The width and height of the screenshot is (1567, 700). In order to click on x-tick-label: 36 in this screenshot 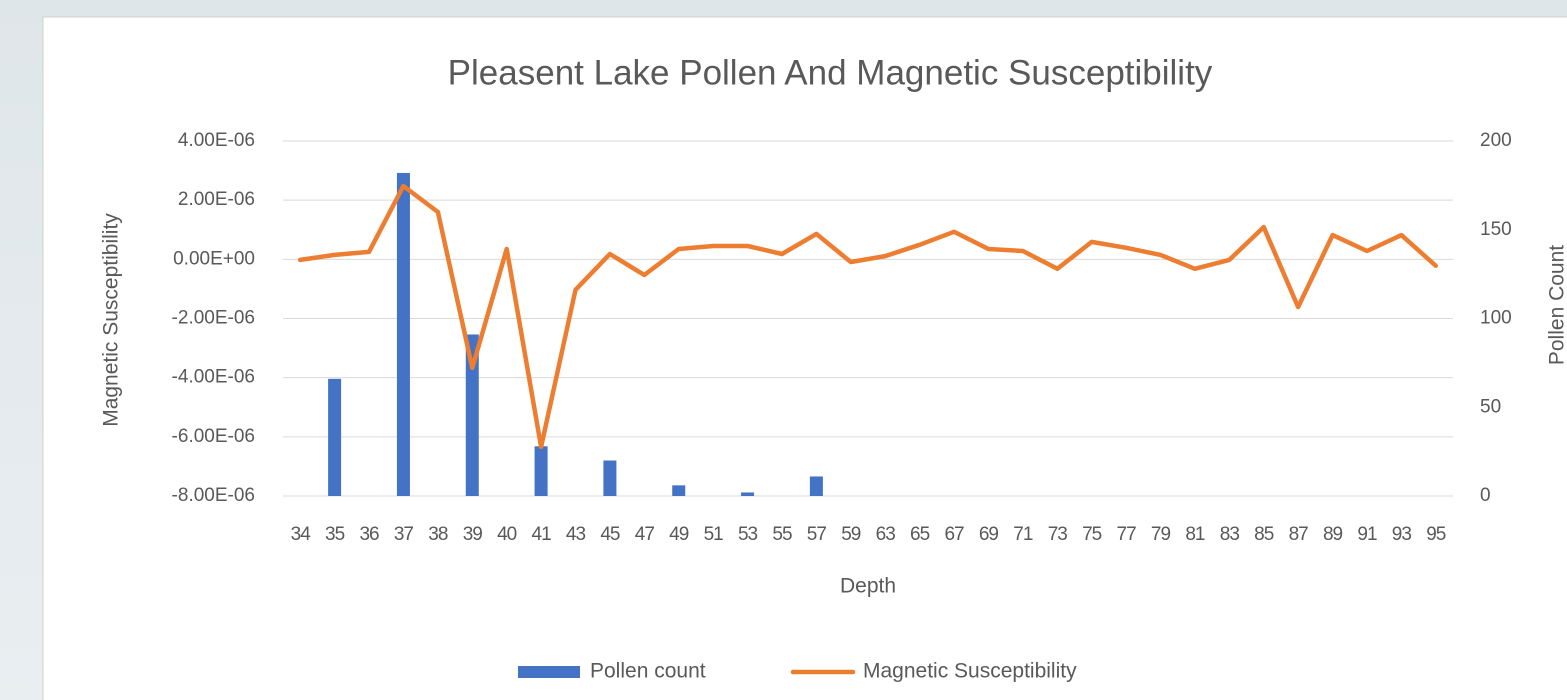, I will do `click(369, 534)`.